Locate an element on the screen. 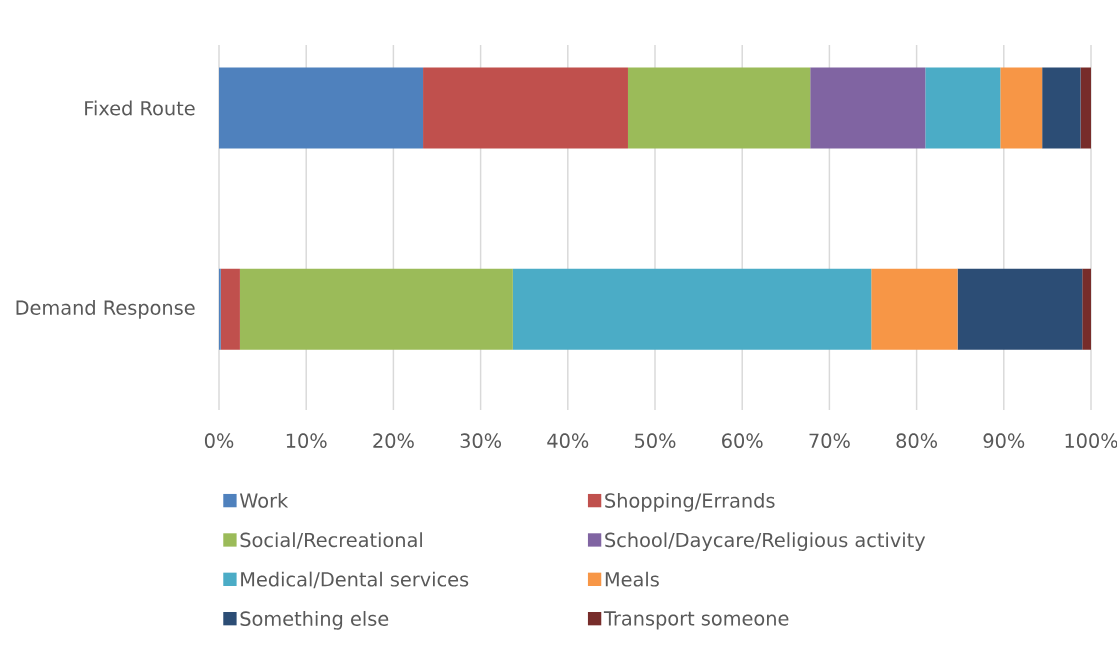 Image resolution: width=1117 pixels, height=659 pixels. x-tick-label: 20% is located at coordinates (393, 440).